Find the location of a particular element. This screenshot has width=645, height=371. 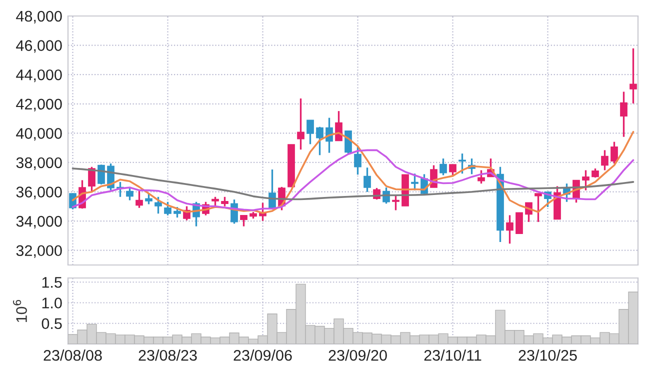

y-tick-label: 42,000 is located at coordinates (39, 105).